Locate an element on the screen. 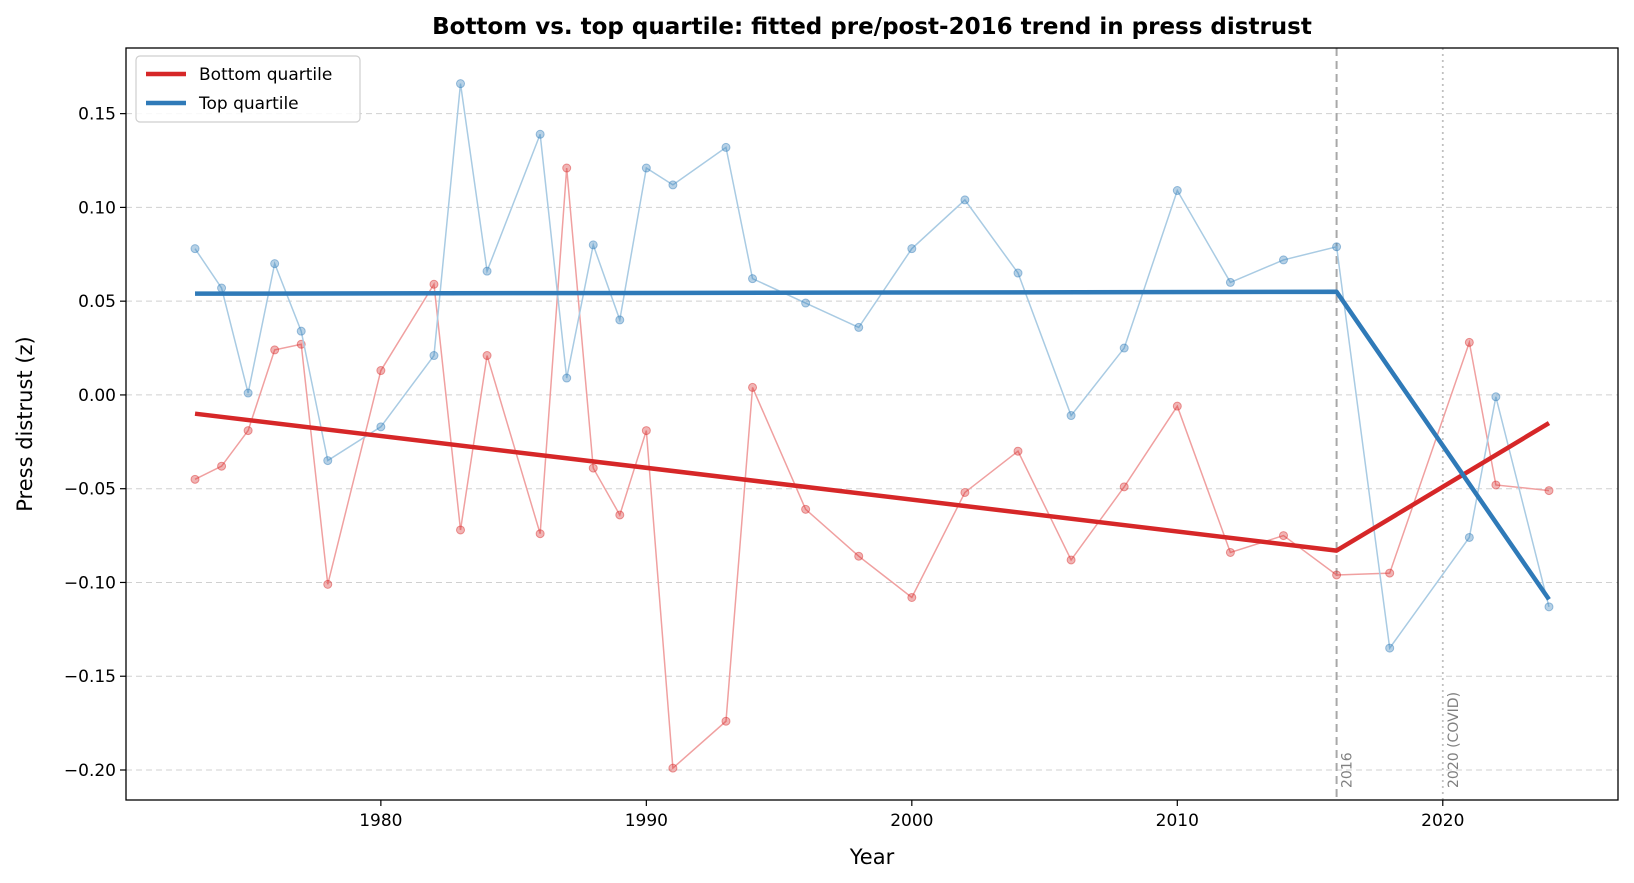  legend-box is located at coordinates (248, 89).